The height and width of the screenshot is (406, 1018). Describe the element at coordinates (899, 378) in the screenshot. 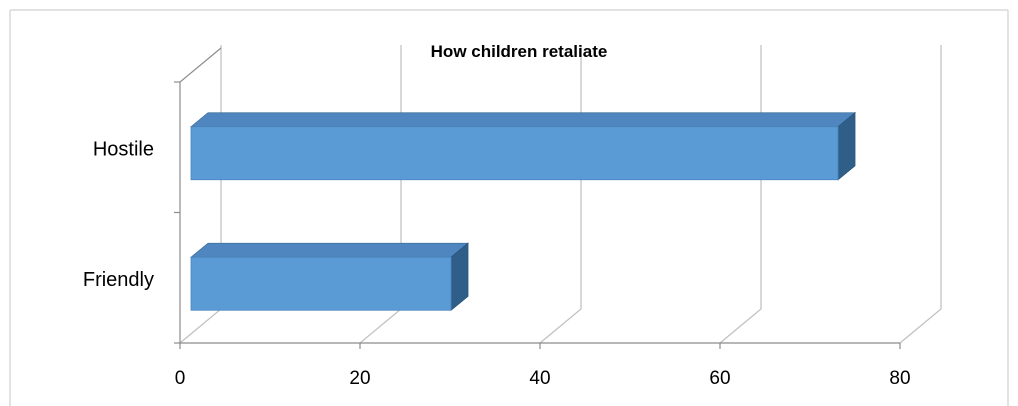

I see `x-tick-label: 80` at that location.